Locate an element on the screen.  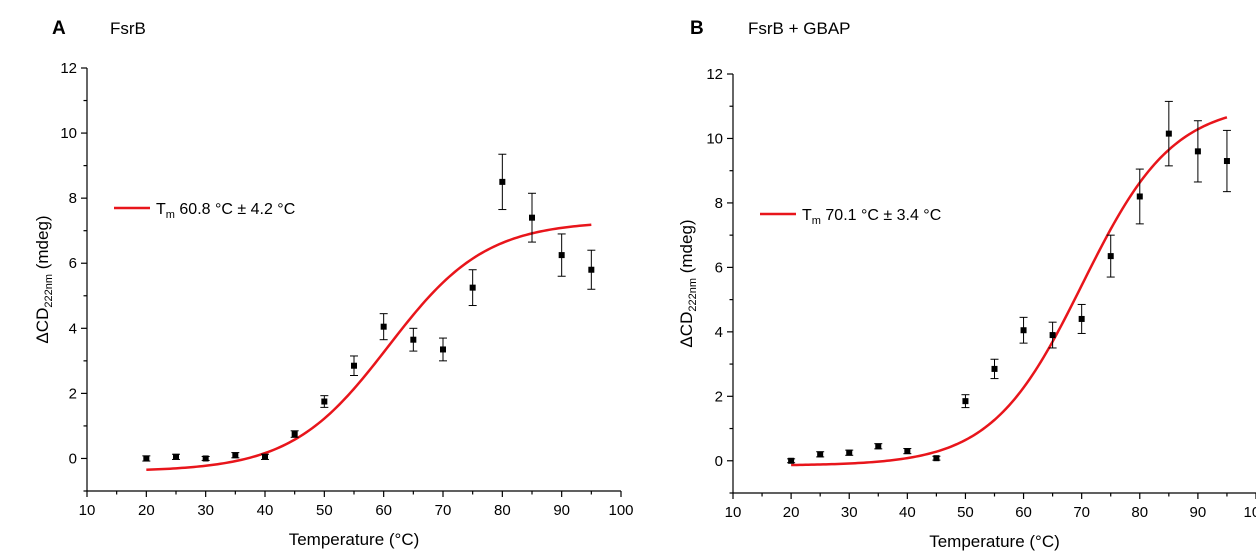
panel-title: FsrB + GBAP is located at coordinates (799, 28).